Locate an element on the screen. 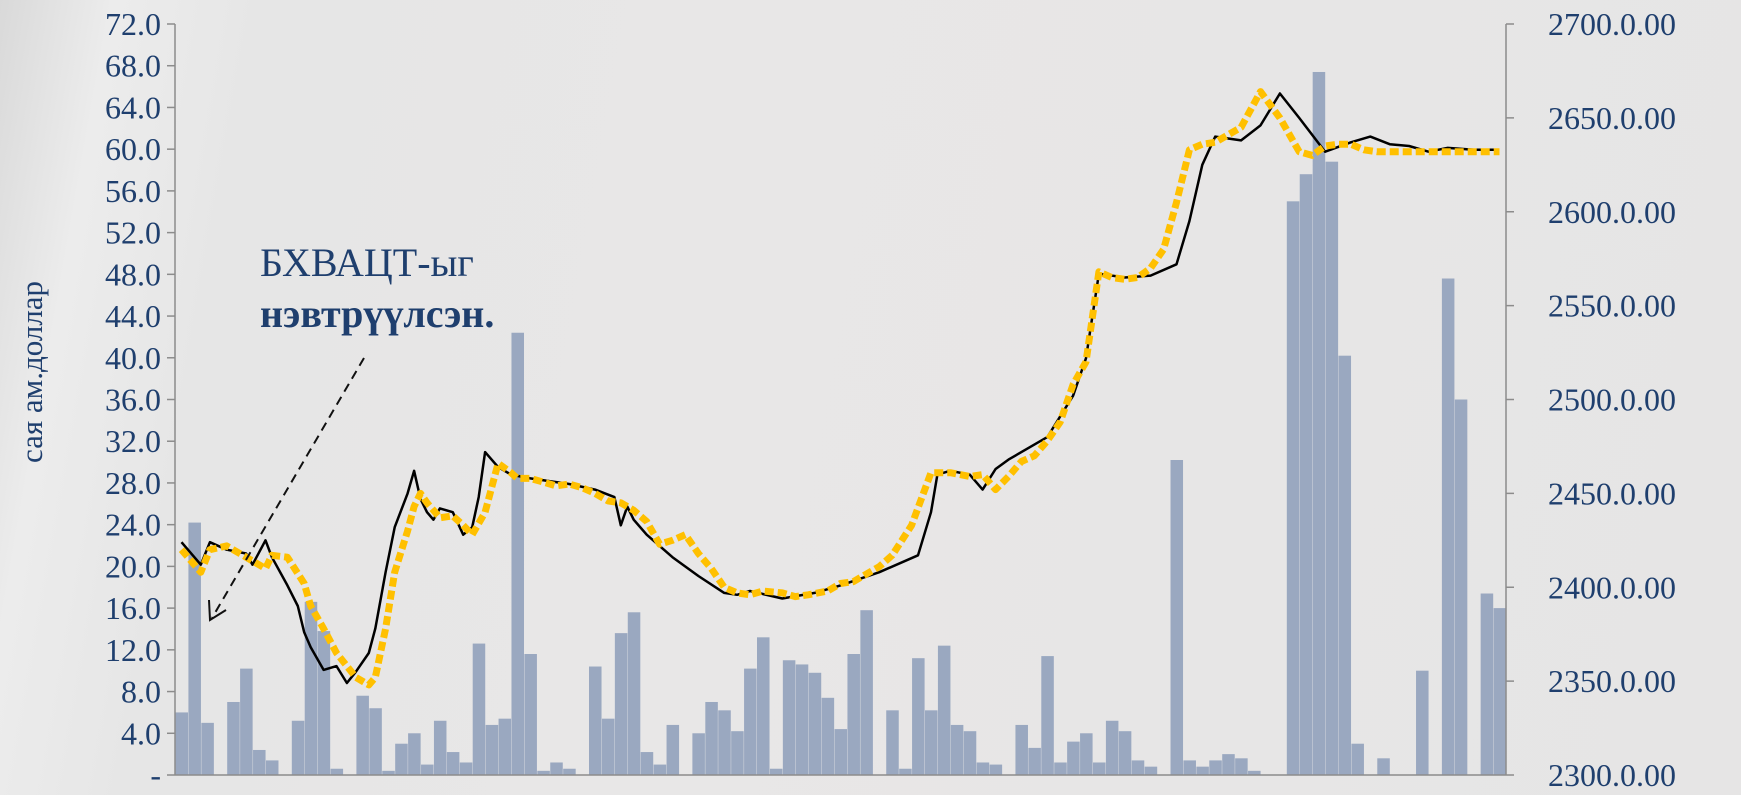 The image size is (1741, 795). left-tick-label: 24.0 is located at coordinates (133, 525).